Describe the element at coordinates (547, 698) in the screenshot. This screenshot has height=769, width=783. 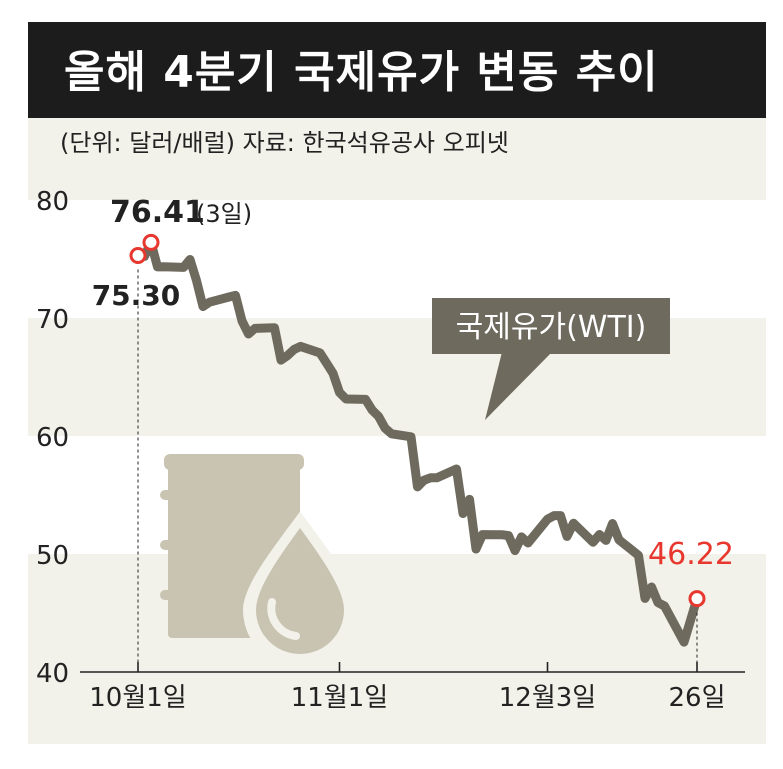
I see `x-tick-label: 12월3일` at that location.